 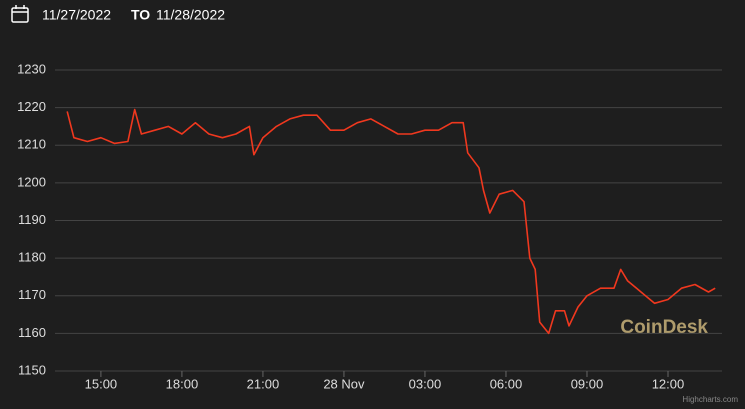 What do you see at coordinates (32, 294) in the screenshot?
I see `y-tick-label: 1170` at bounding box center [32, 294].